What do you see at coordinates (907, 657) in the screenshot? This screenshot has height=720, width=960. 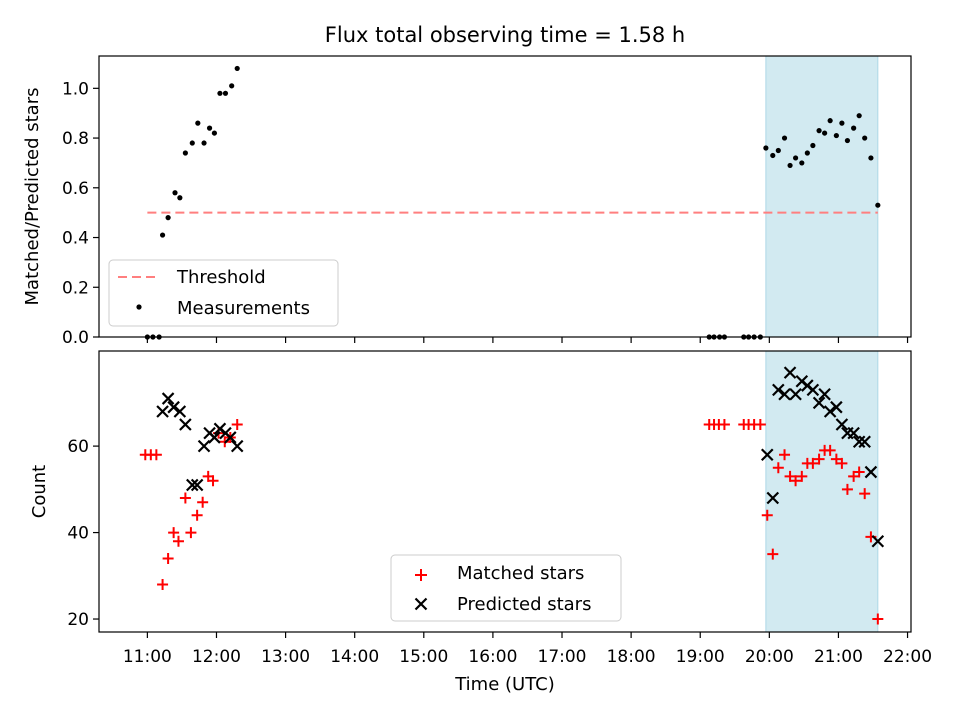 I see `x-tick-label: 22:00` at bounding box center [907, 657].